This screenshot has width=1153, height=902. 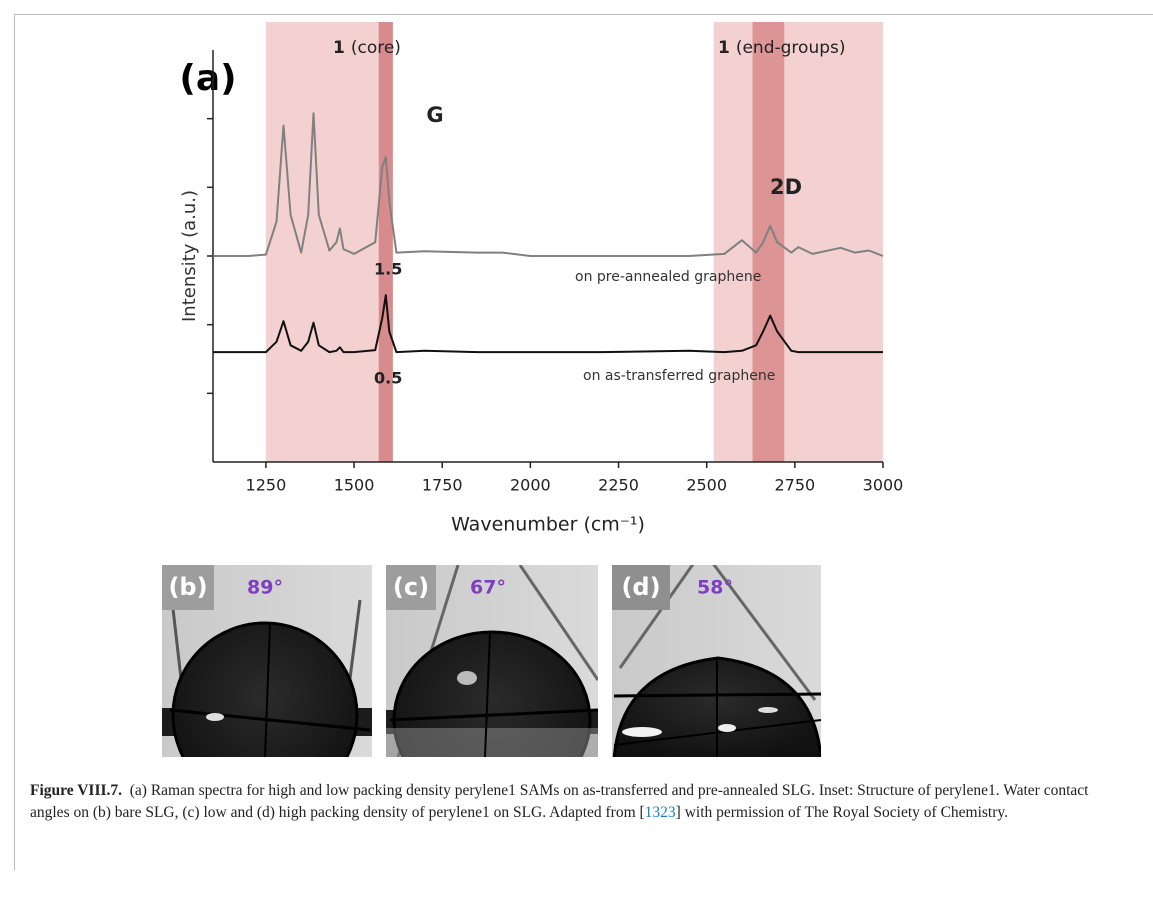 I want to click on x-tick-label: 1500, so click(x=354, y=485).